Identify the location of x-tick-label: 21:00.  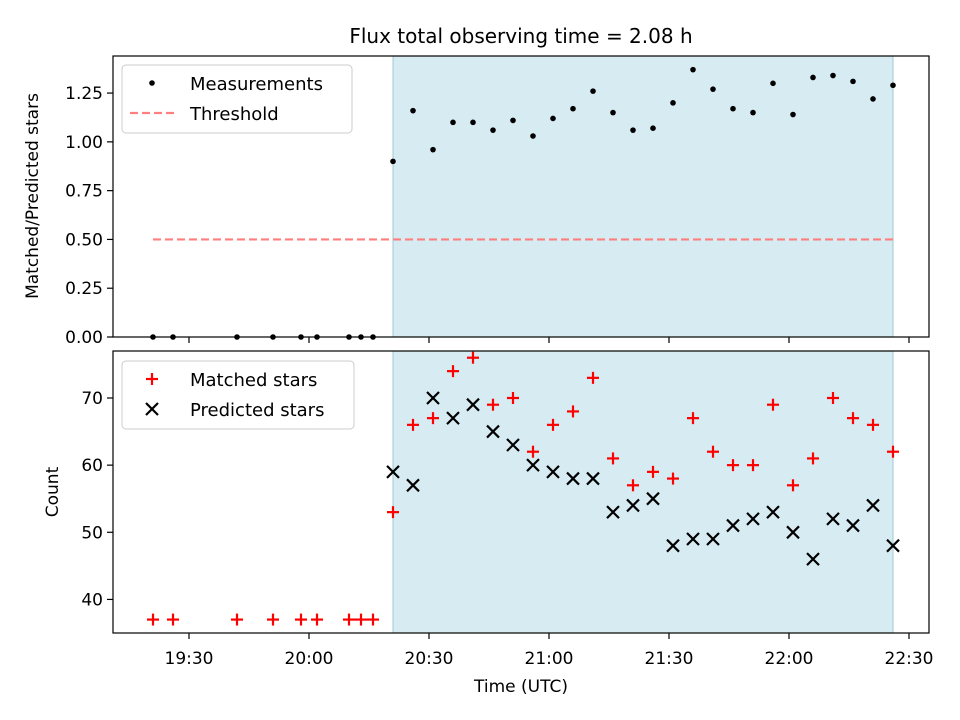
(549, 659).